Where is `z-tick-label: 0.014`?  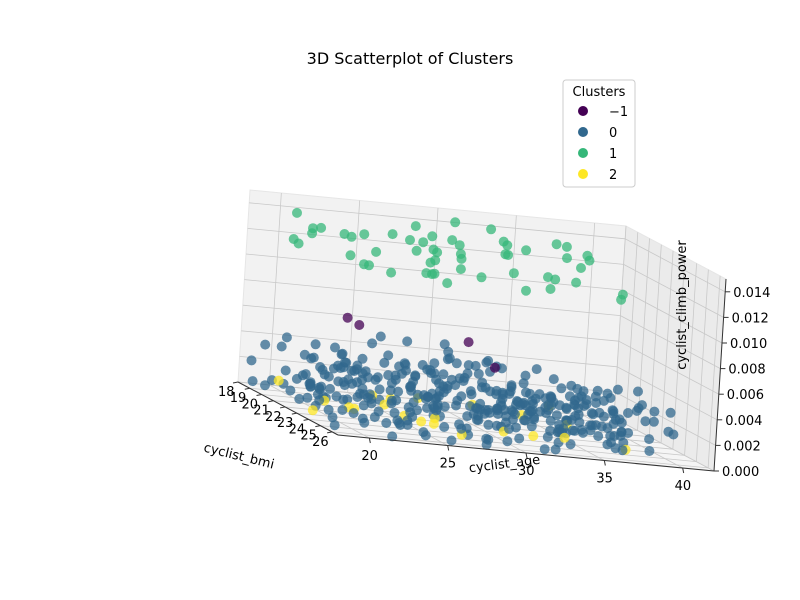
z-tick-label: 0.014 is located at coordinates (751, 293).